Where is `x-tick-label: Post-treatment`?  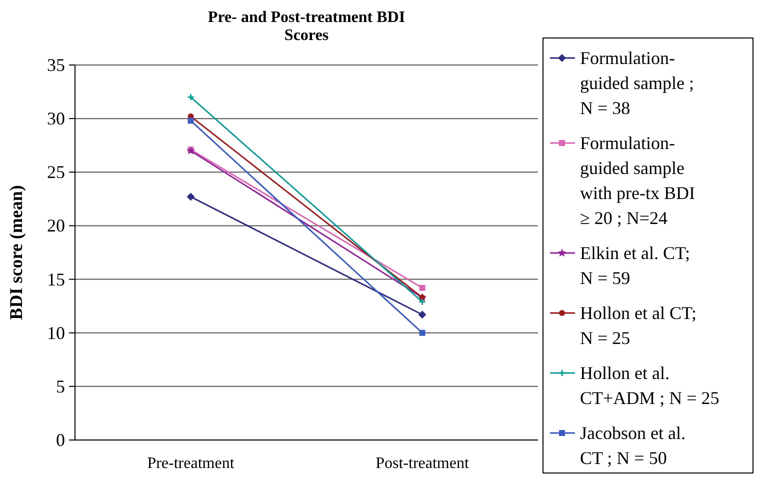 x-tick-label: Post-treatment is located at coordinates (423, 463).